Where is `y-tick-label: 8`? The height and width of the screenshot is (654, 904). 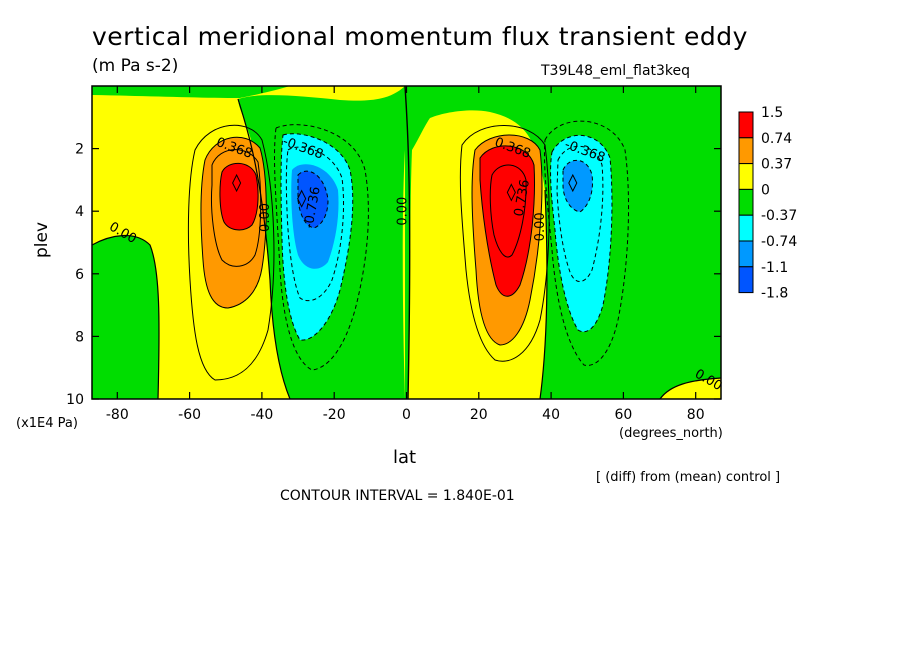
y-tick-label: 8 is located at coordinates (79, 337).